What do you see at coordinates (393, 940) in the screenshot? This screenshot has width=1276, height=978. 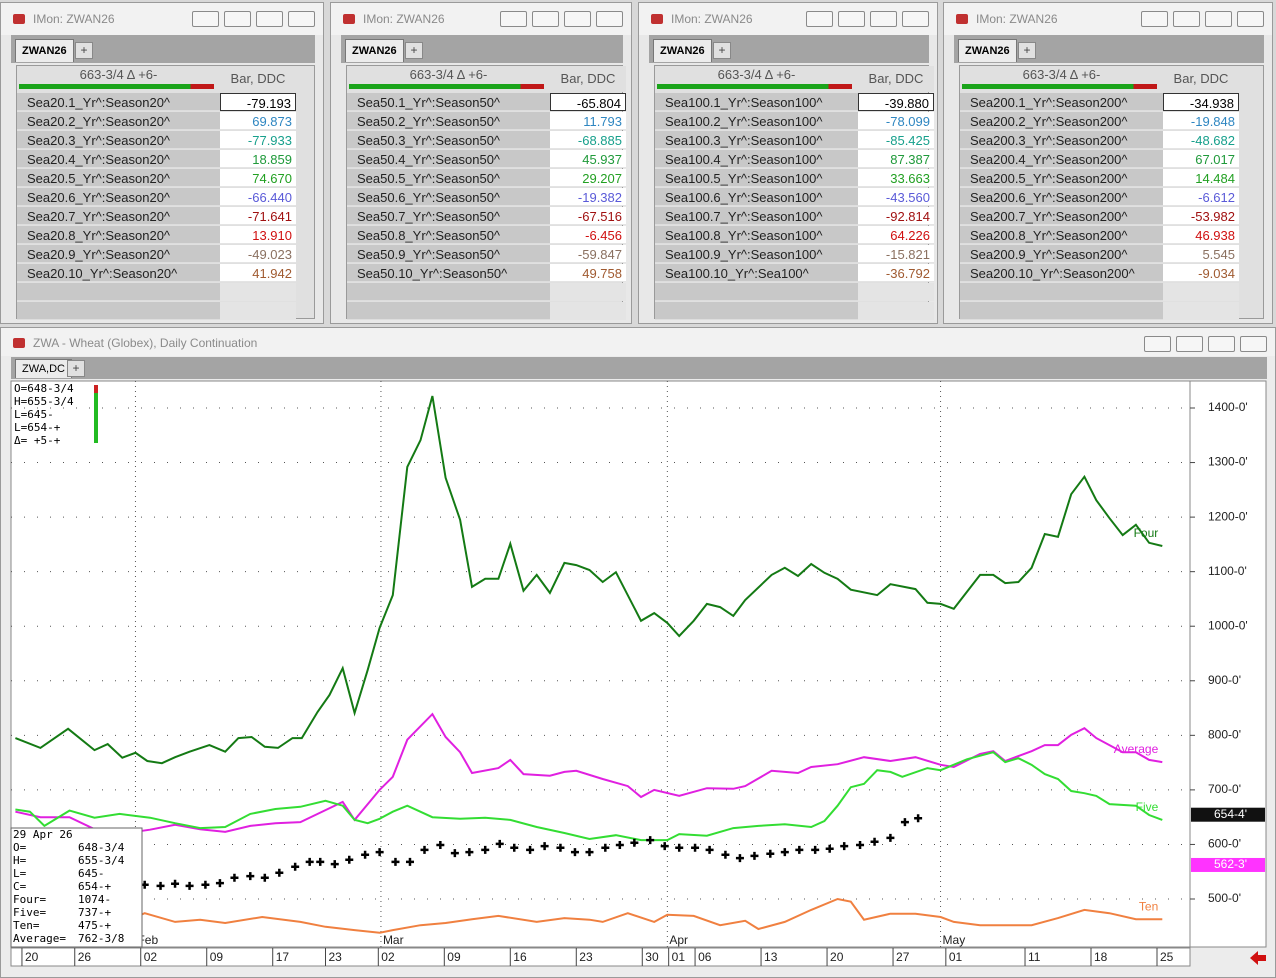 I see `month-label: Mar` at bounding box center [393, 940].